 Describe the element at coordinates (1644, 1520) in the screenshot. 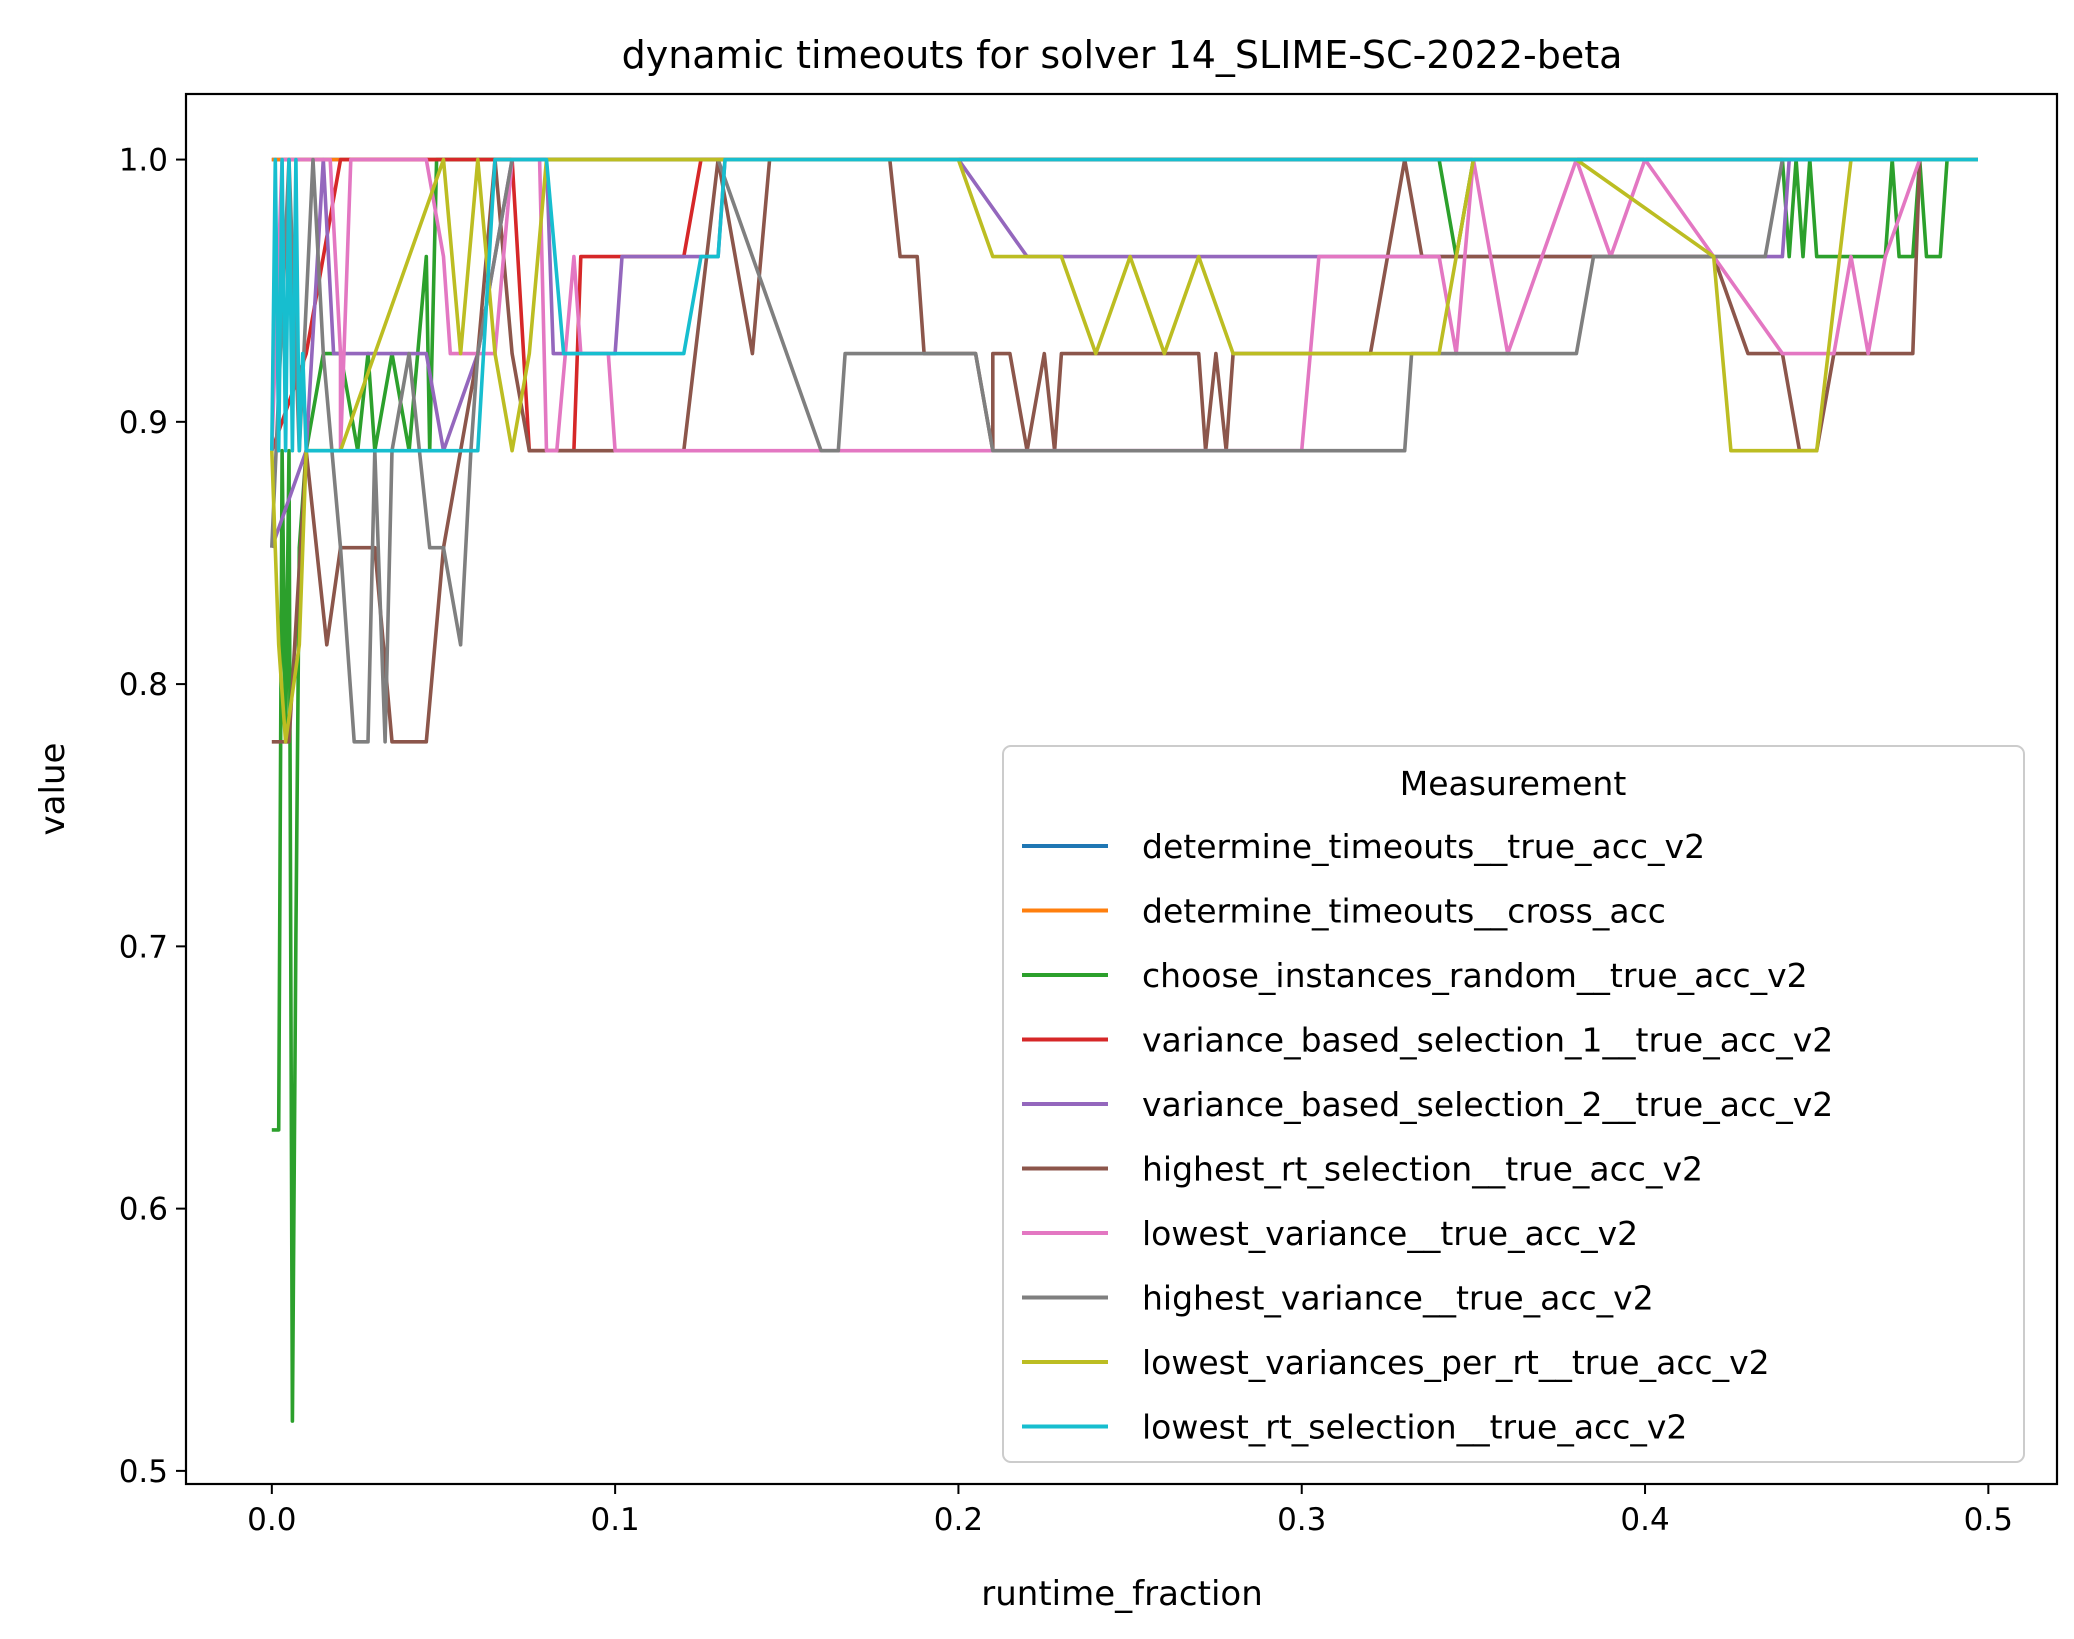

I see `x-tick-label: 0.4` at that location.